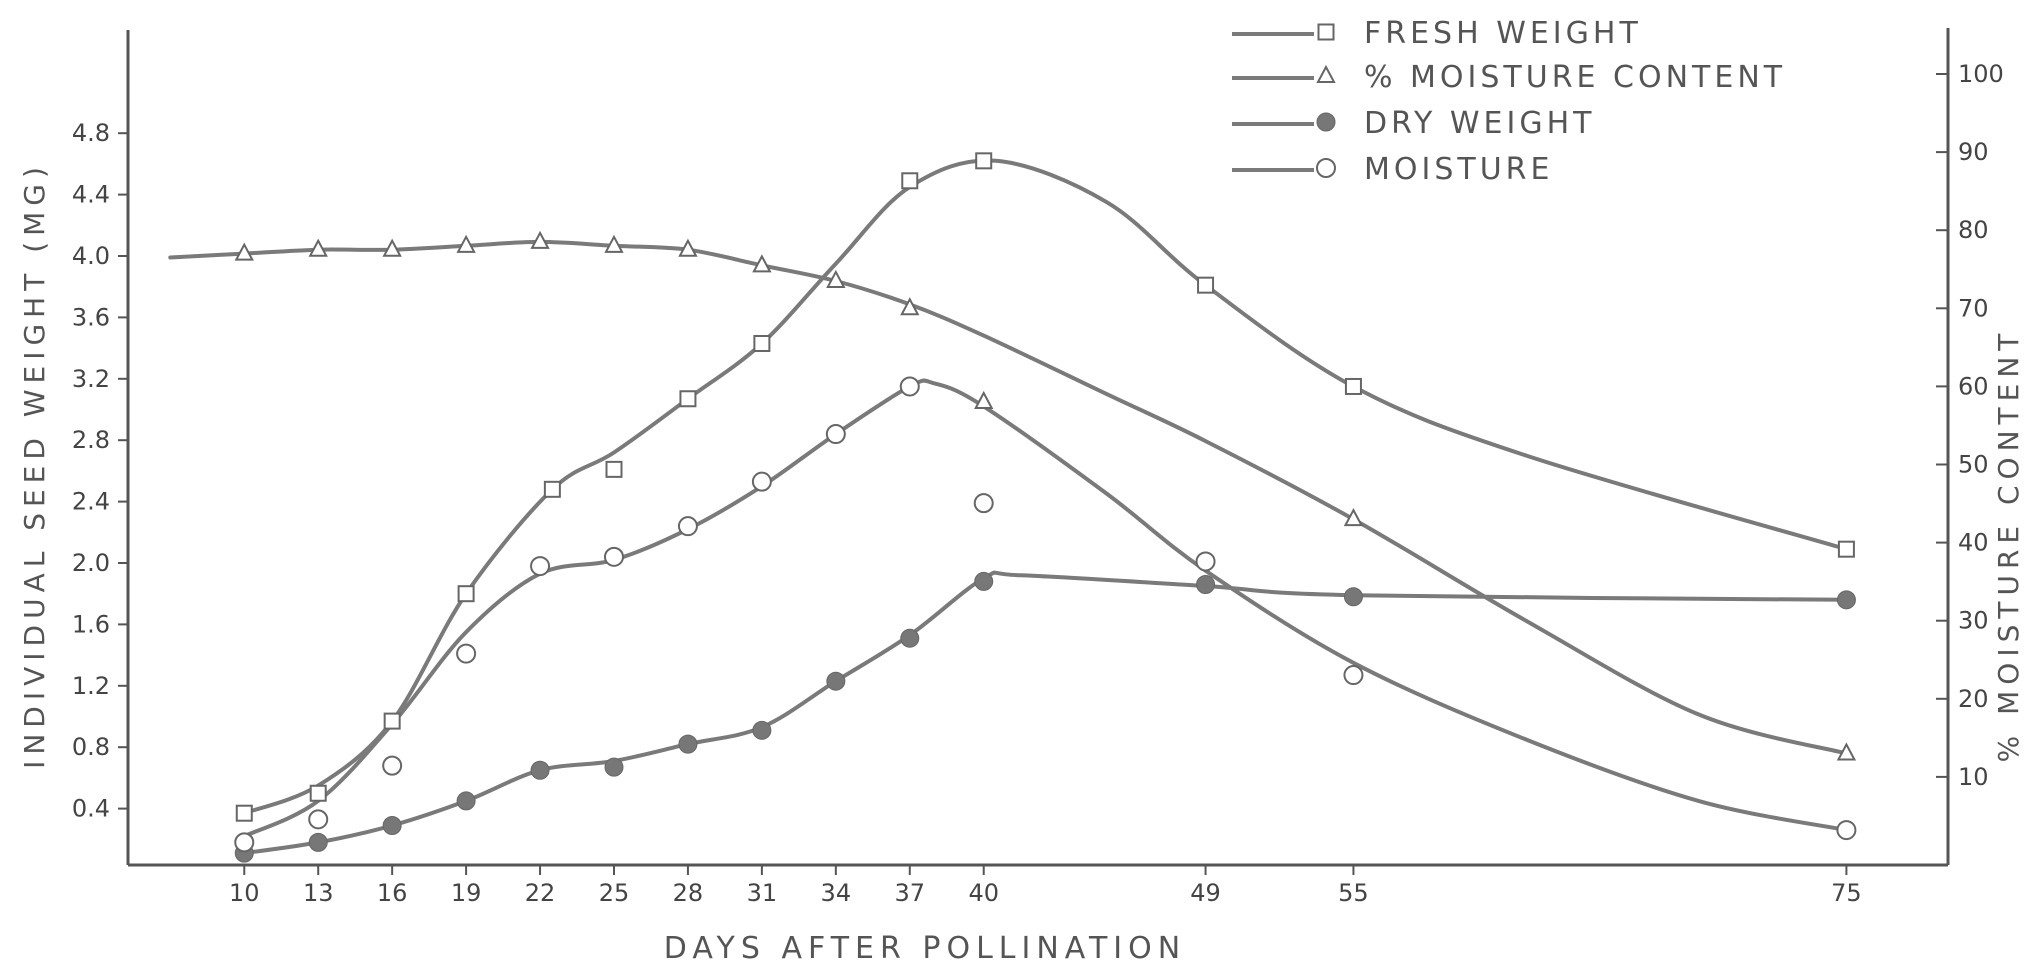  Describe the element at coordinates (91, 195) in the screenshot. I see `y-tick-label: 4.4` at that location.